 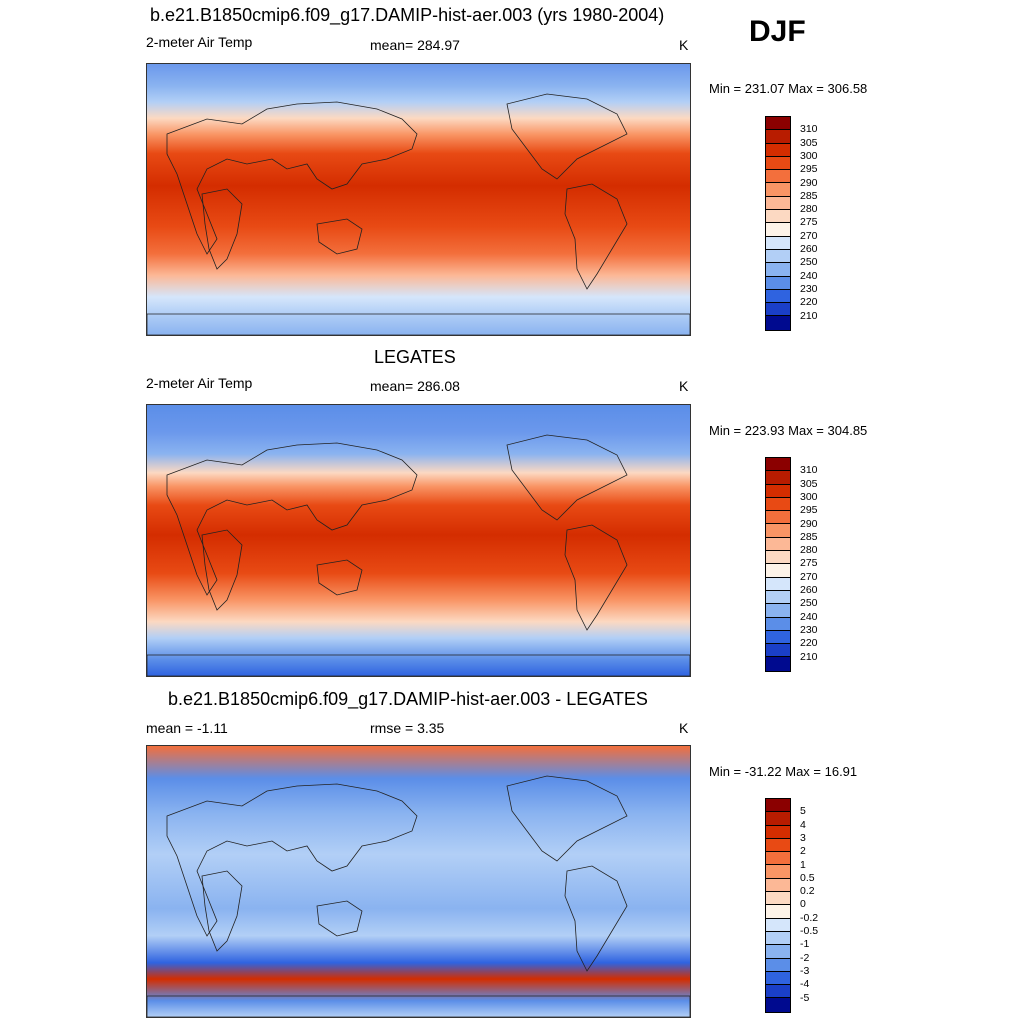 What do you see at coordinates (807, 891) in the screenshot?
I see `colorbar-tick-label: 0.2` at bounding box center [807, 891].